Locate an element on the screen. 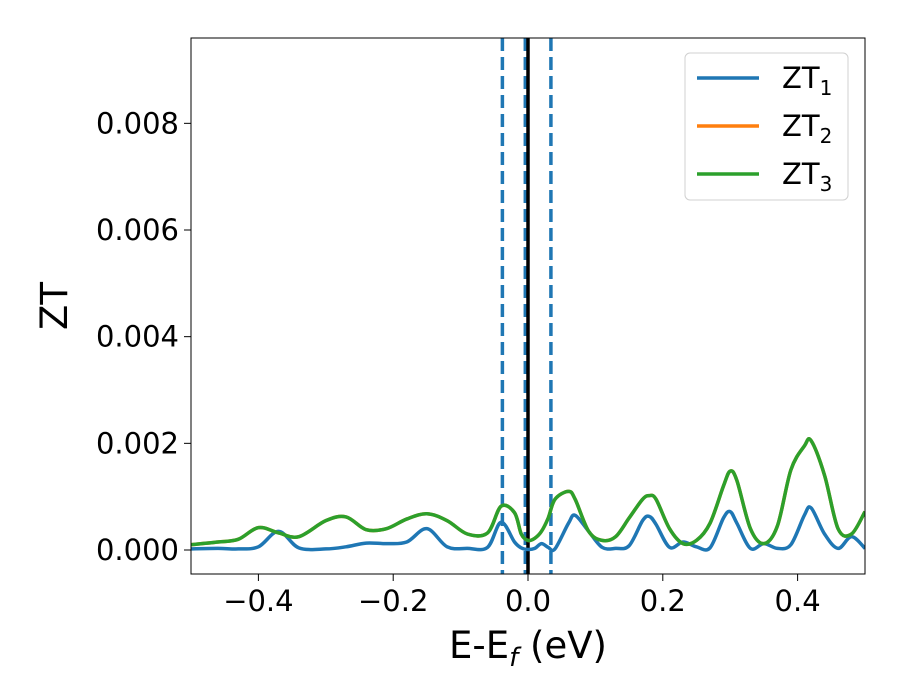 The image size is (900, 700). x-axis-label-main: E-E is located at coordinates (479, 645).